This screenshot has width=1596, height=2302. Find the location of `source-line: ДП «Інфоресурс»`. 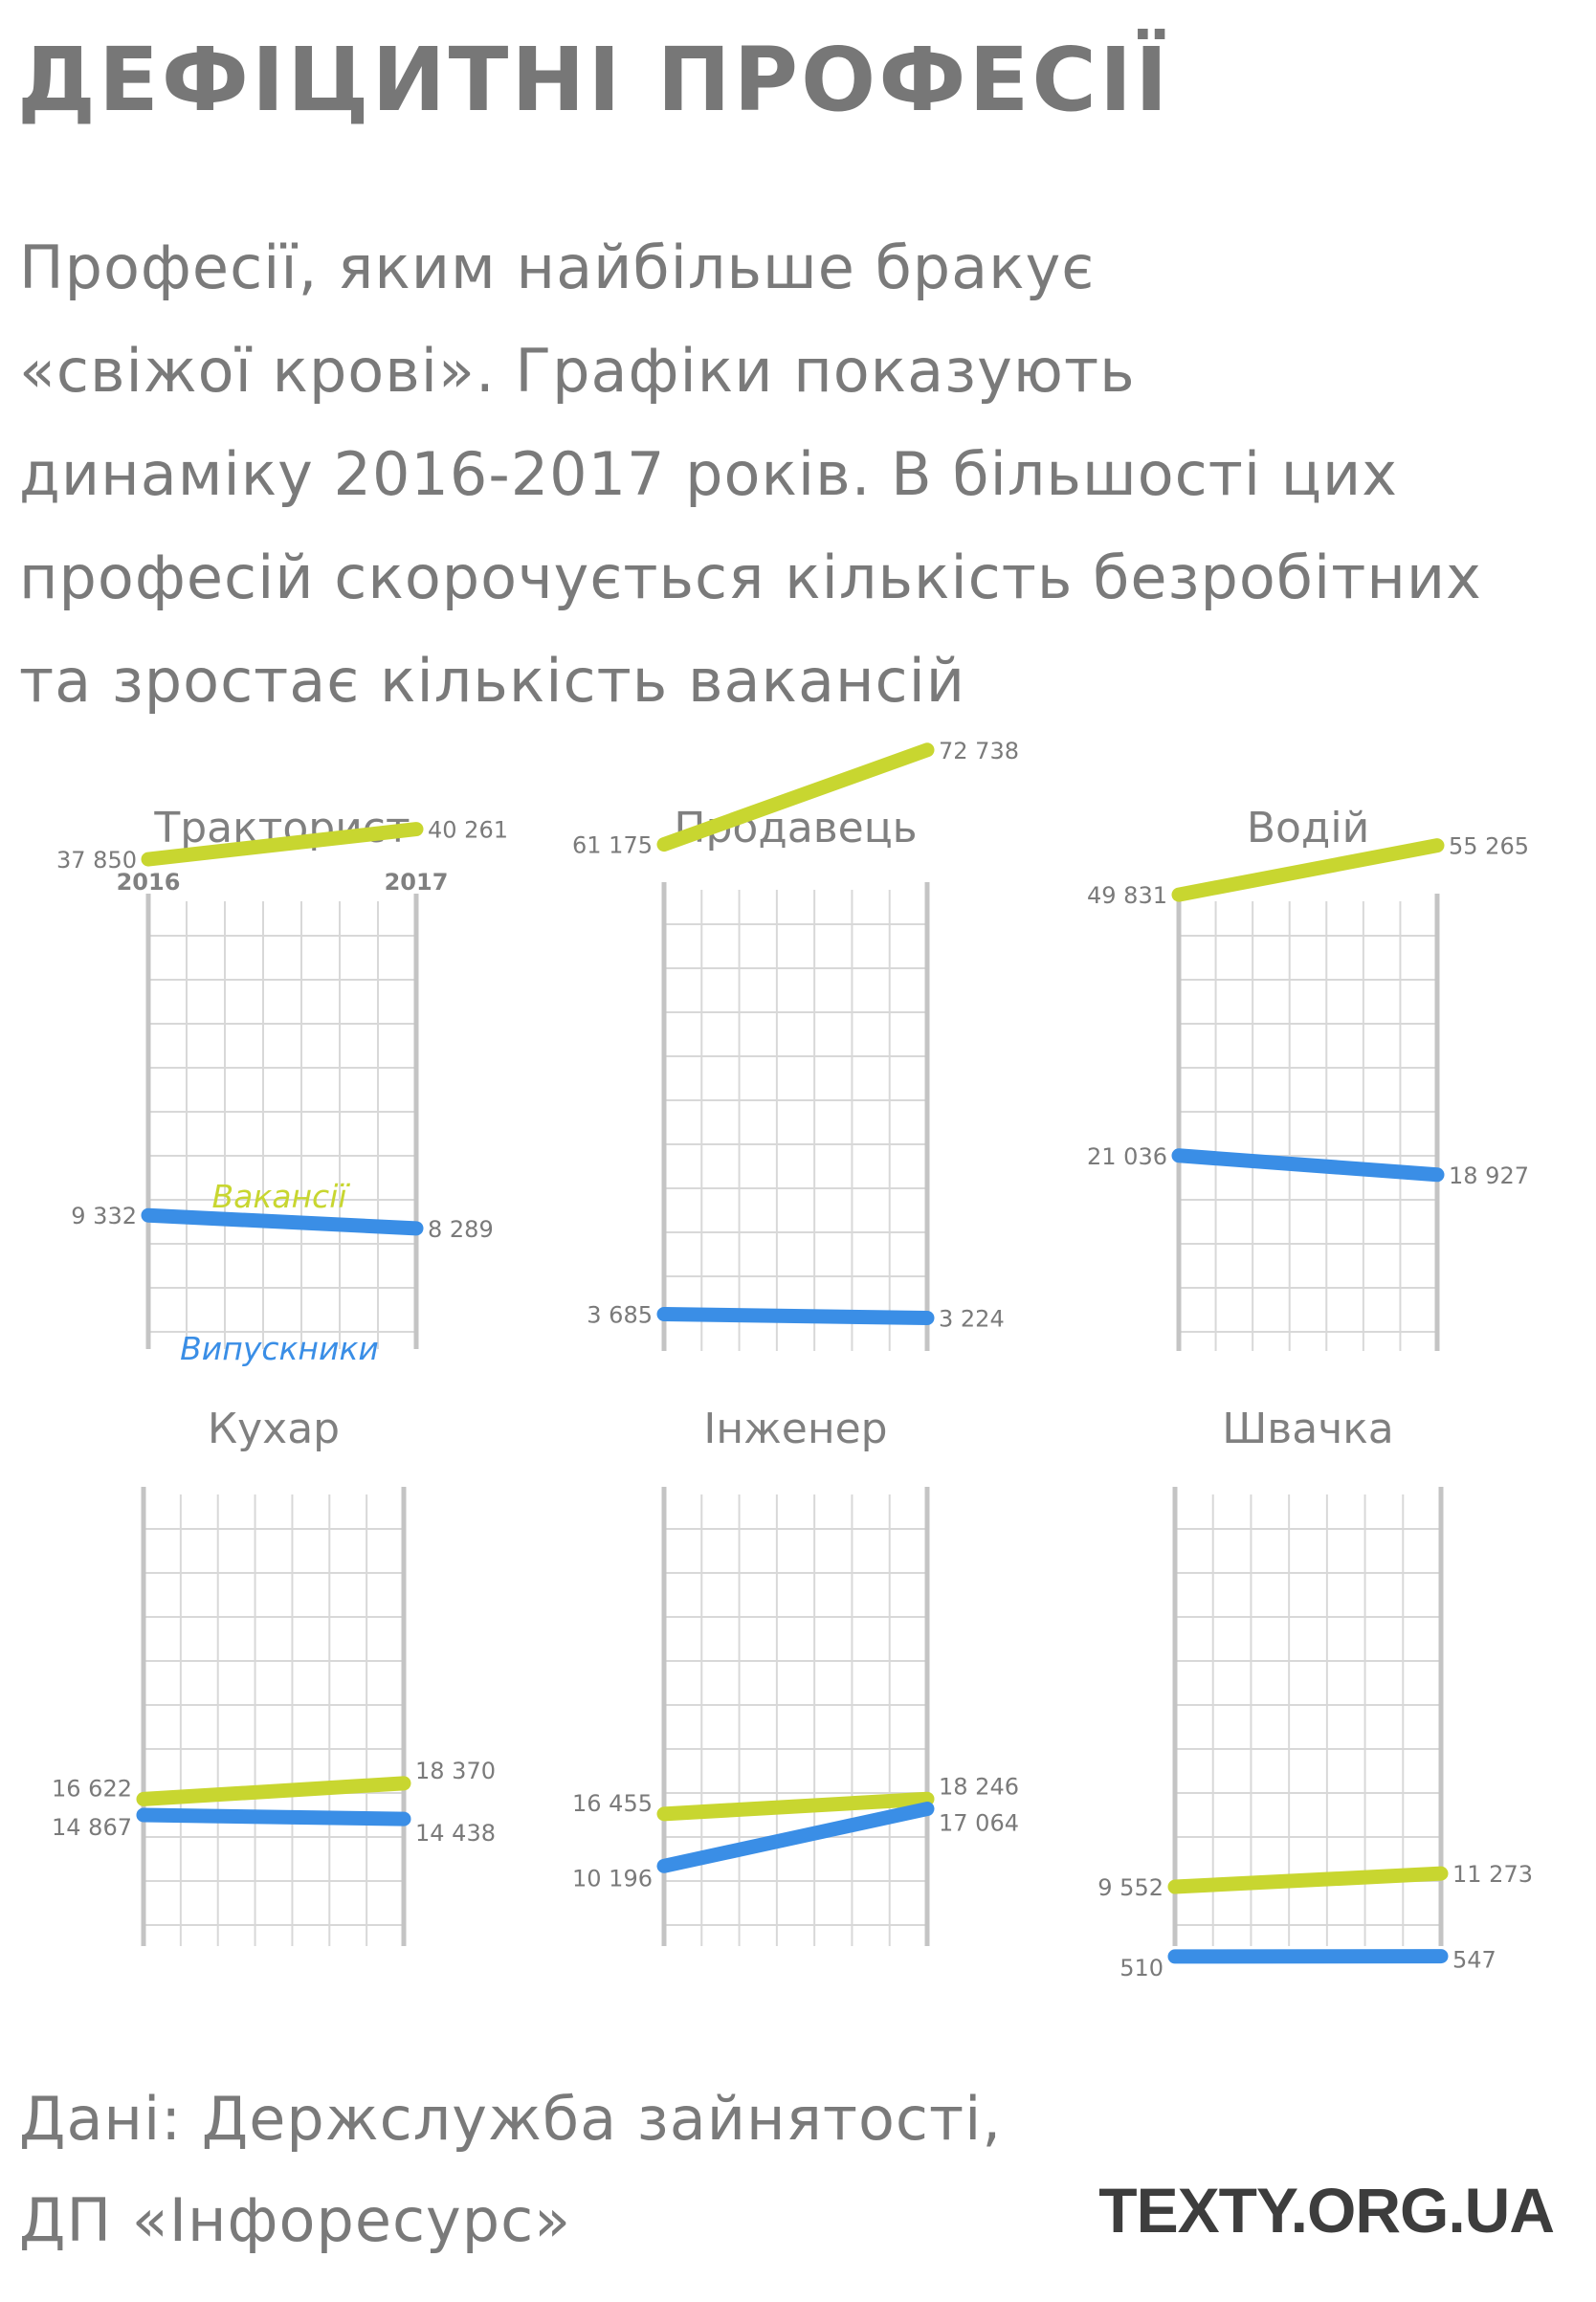

source-line: ДП «Інфоресурс» is located at coordinates (296, 2220).